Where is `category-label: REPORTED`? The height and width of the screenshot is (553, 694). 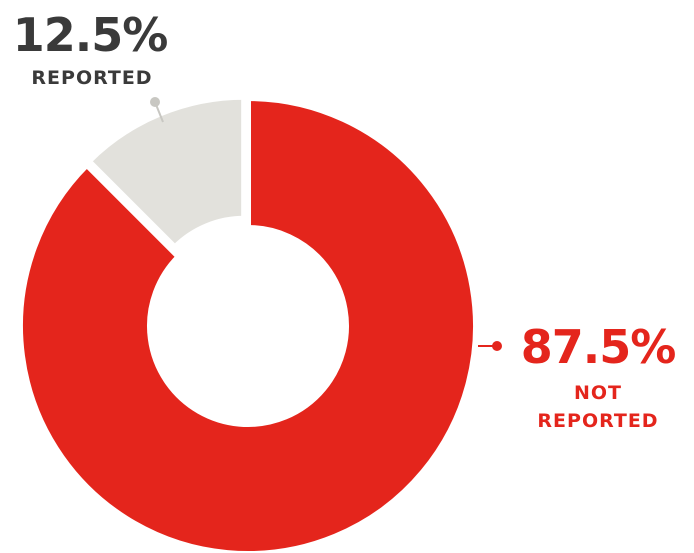
category-label: REPORTED is located at coordinates (92, 78).